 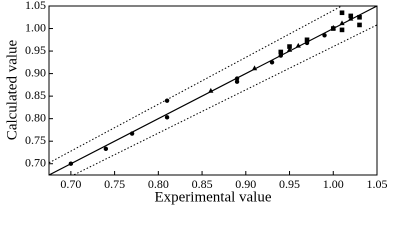 What do you see at coordinates (35, 140) in the screenshot?
I see `y-tick-label: 0.75` at bounding box center [35, 140].